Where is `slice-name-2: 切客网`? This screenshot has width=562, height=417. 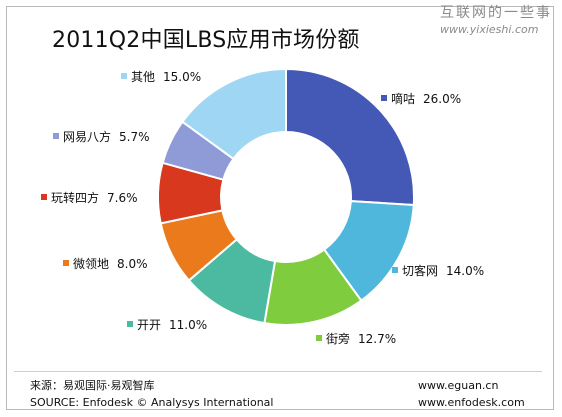 slice-name-2: 切客网 is located at coordinates (420, 270).